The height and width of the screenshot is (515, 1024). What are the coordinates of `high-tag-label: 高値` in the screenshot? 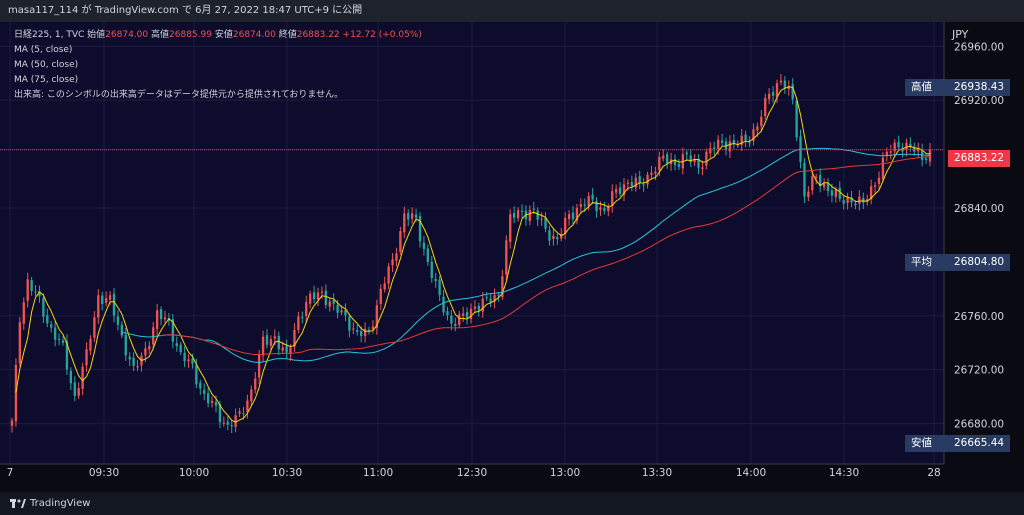 It's located at (926, 87).